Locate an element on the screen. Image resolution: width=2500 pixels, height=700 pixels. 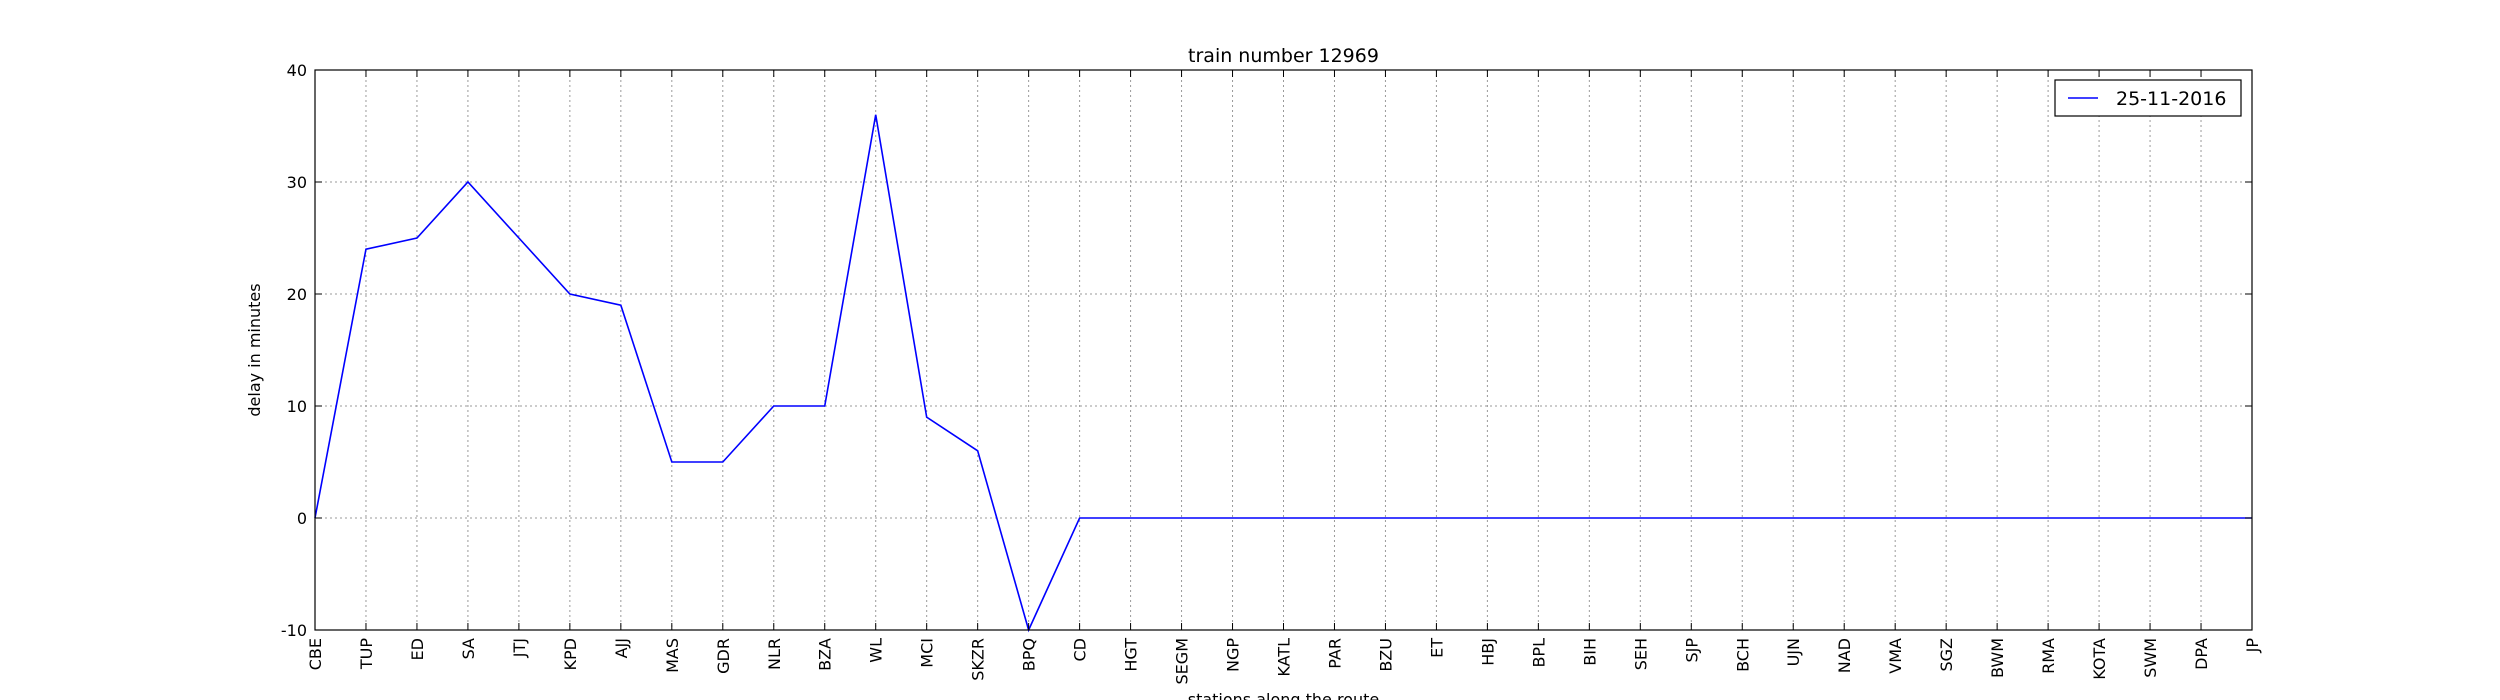
x-tick-label: WL is located at coordinates (876, 650).